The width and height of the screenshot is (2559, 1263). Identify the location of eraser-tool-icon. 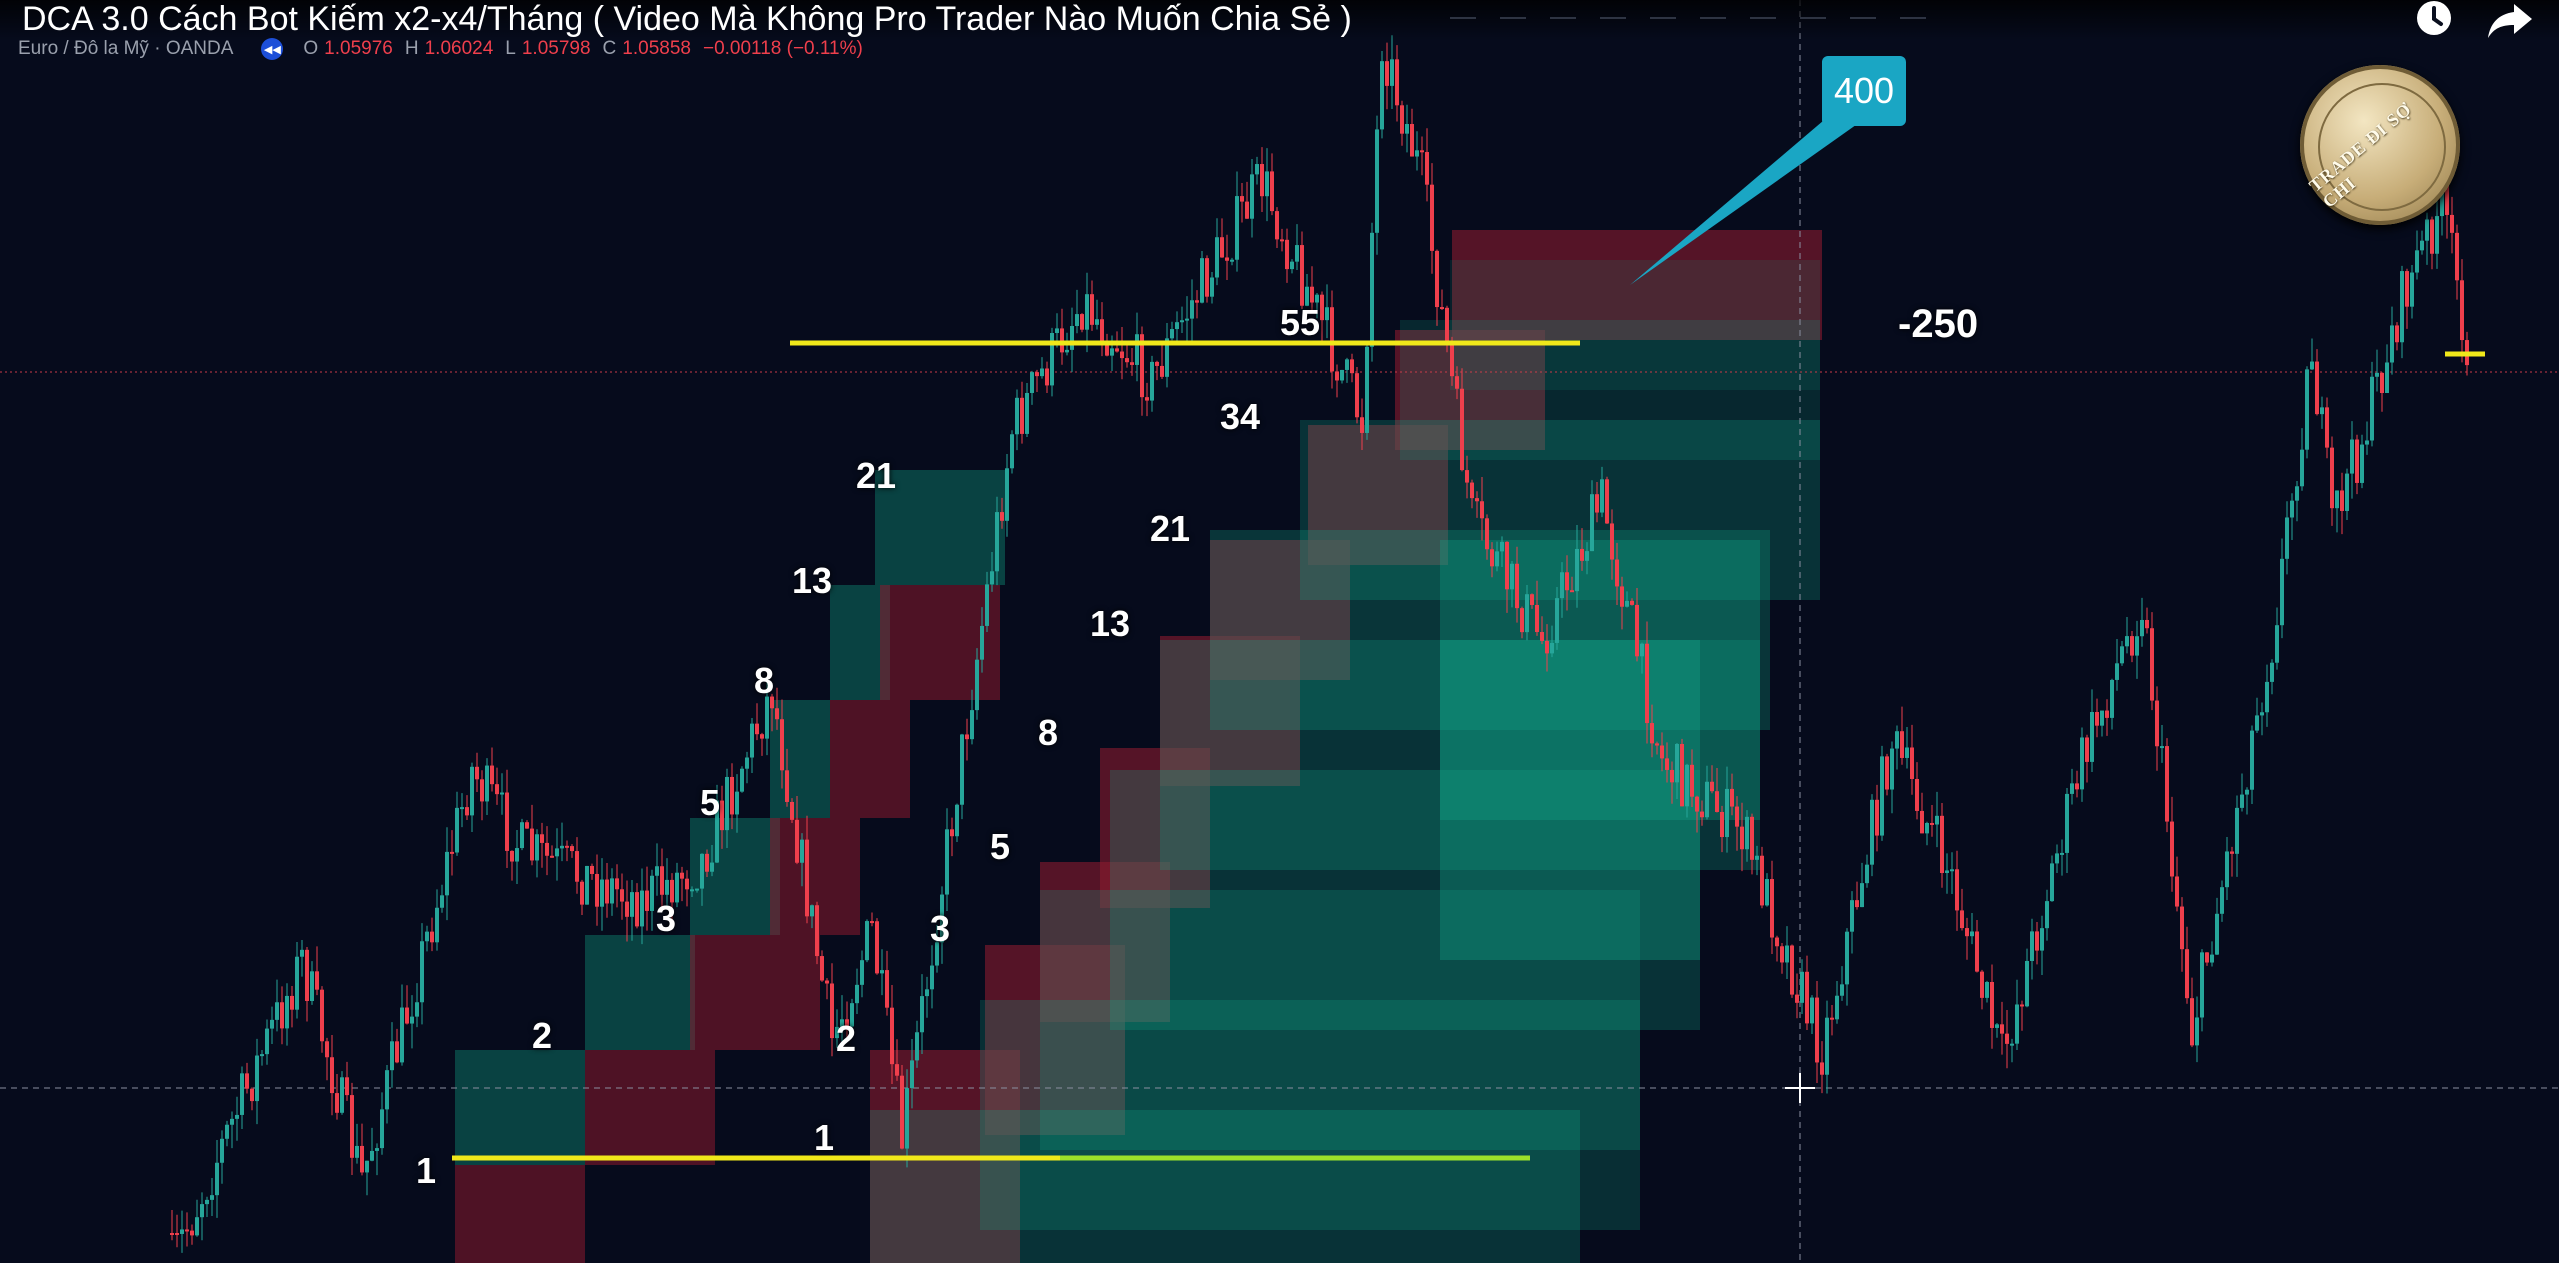
(1913, 11).